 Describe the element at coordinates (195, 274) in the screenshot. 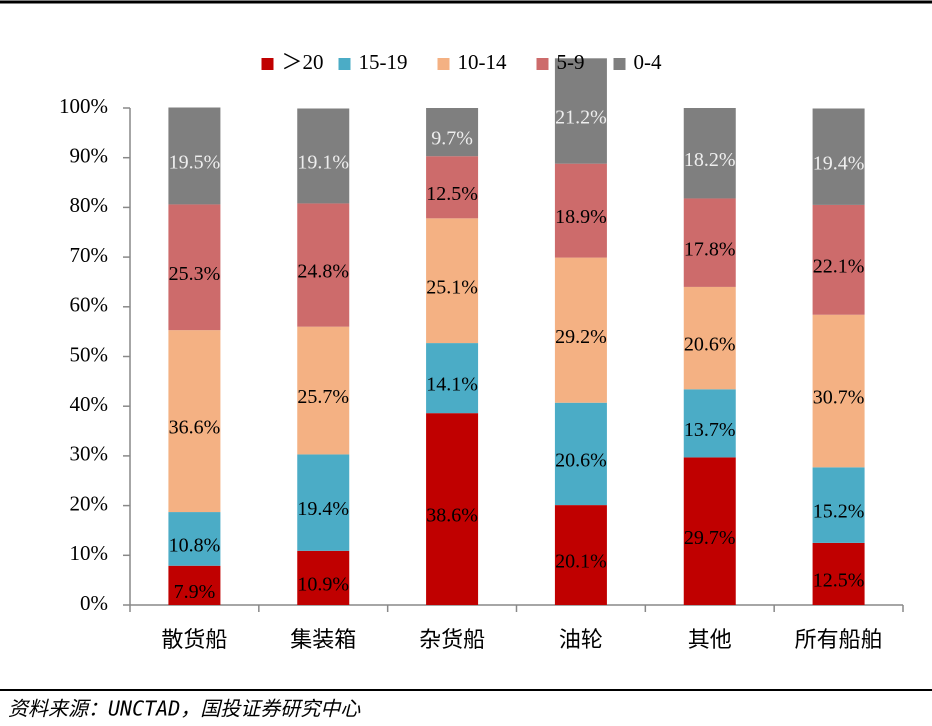

I see `data-label: 25.3%` at that location.